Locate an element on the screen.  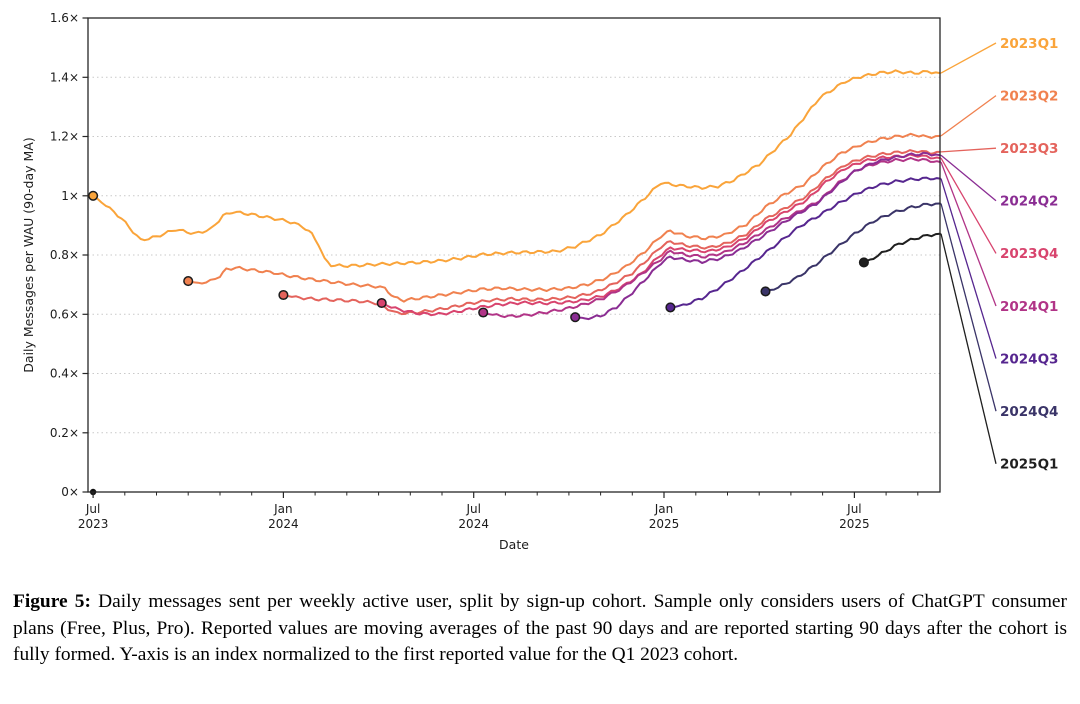
y-tick-label: 0.8× is located at coordinates (64, 255).